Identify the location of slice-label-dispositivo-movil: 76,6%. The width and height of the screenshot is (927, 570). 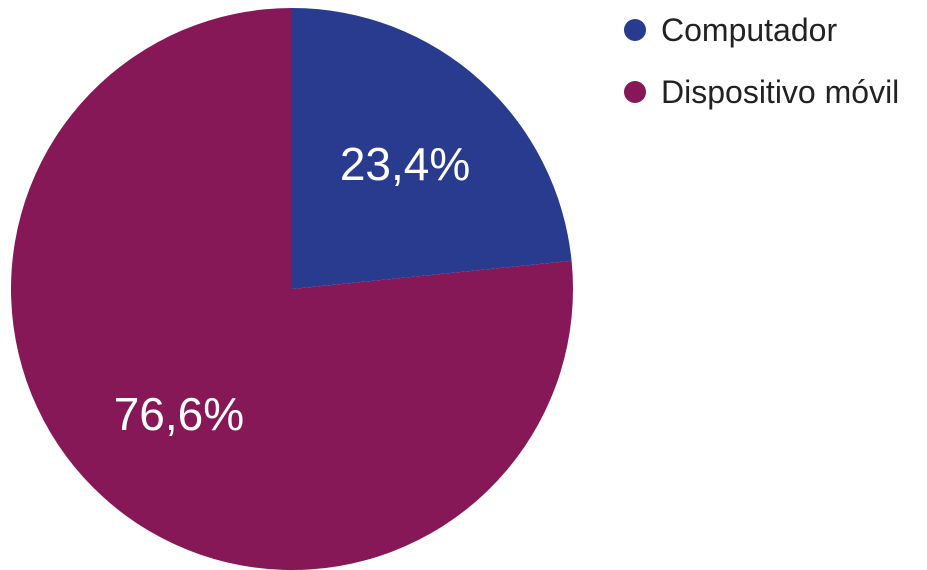
(179, 414).